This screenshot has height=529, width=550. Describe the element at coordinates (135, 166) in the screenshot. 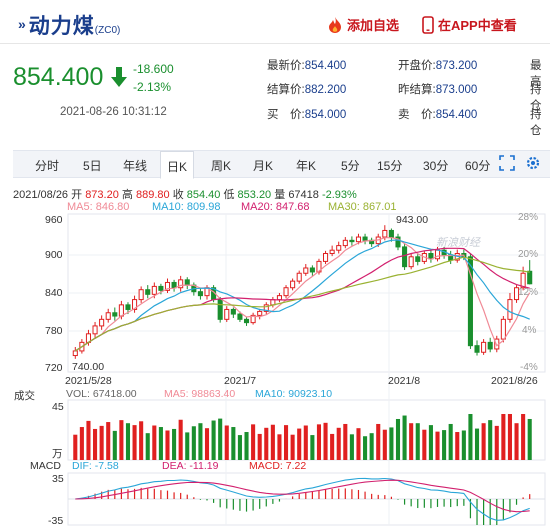

I see `tab-year-line: 年线` at that location.